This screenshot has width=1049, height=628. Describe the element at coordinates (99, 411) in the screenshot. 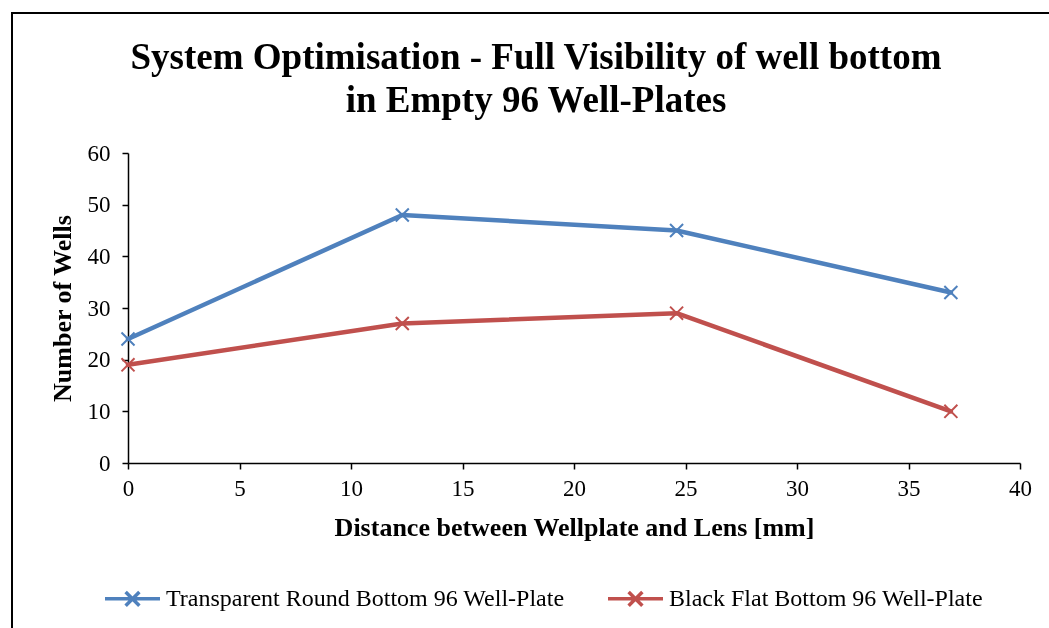

I see `y-tick-label: 10` at that location.